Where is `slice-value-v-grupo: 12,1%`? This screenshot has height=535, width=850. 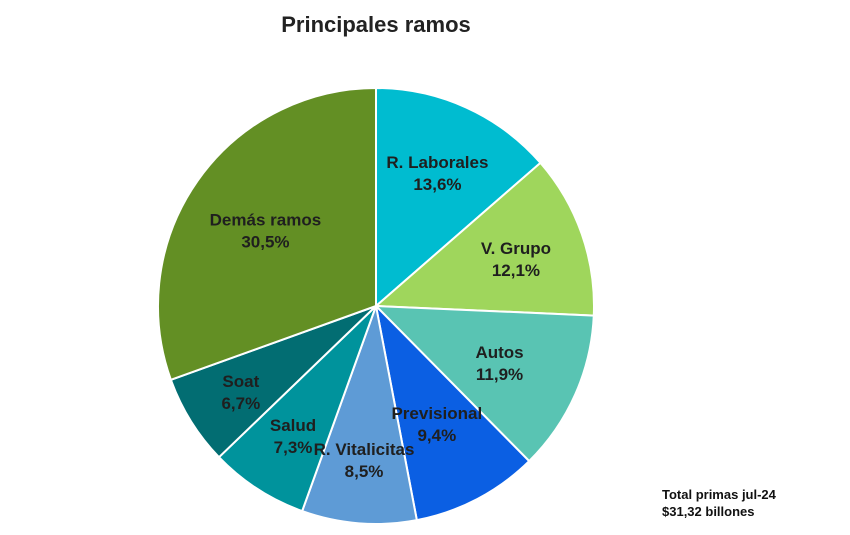
slice-value-v-grupo: 12,1% is located at coordinates (516, 270).